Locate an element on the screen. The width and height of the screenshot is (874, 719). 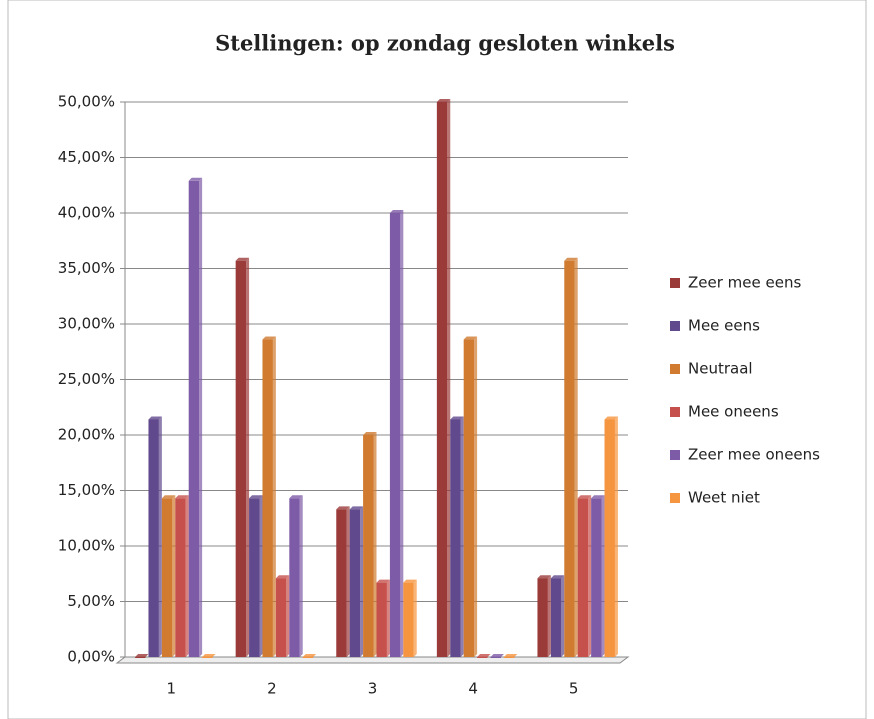
y-tick-label: 40,00% is located at coordinates (86, 213).